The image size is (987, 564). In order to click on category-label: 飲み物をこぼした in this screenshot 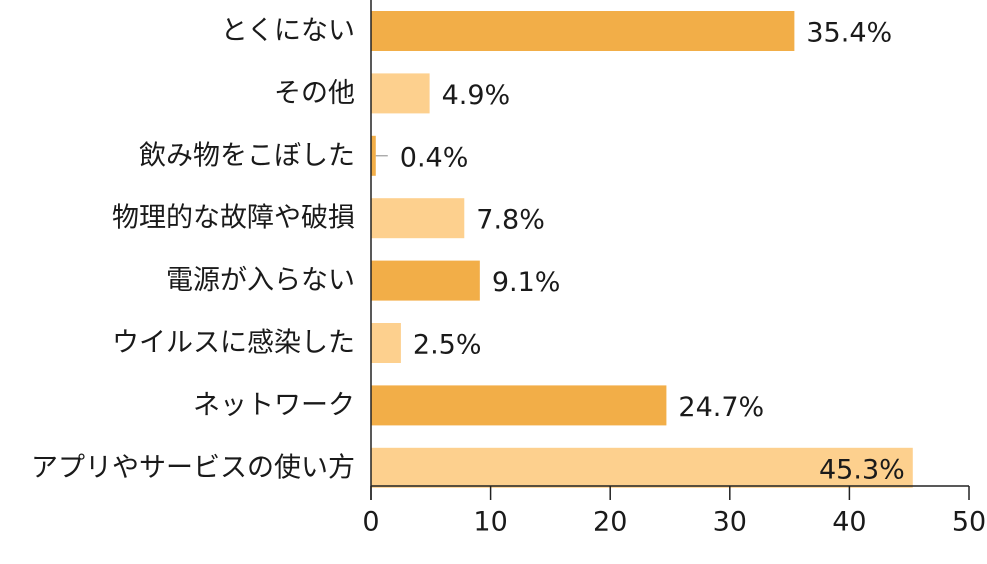, I will do `click(247, 155)`.